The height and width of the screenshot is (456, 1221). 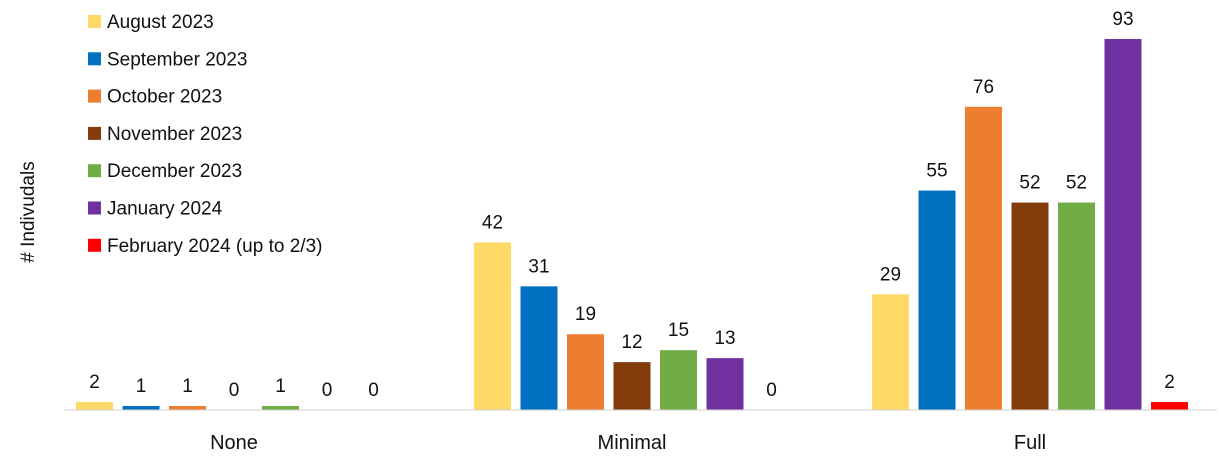 I want to click on data-label-minimal-january-2024: 13, so click(x=724, y=338).